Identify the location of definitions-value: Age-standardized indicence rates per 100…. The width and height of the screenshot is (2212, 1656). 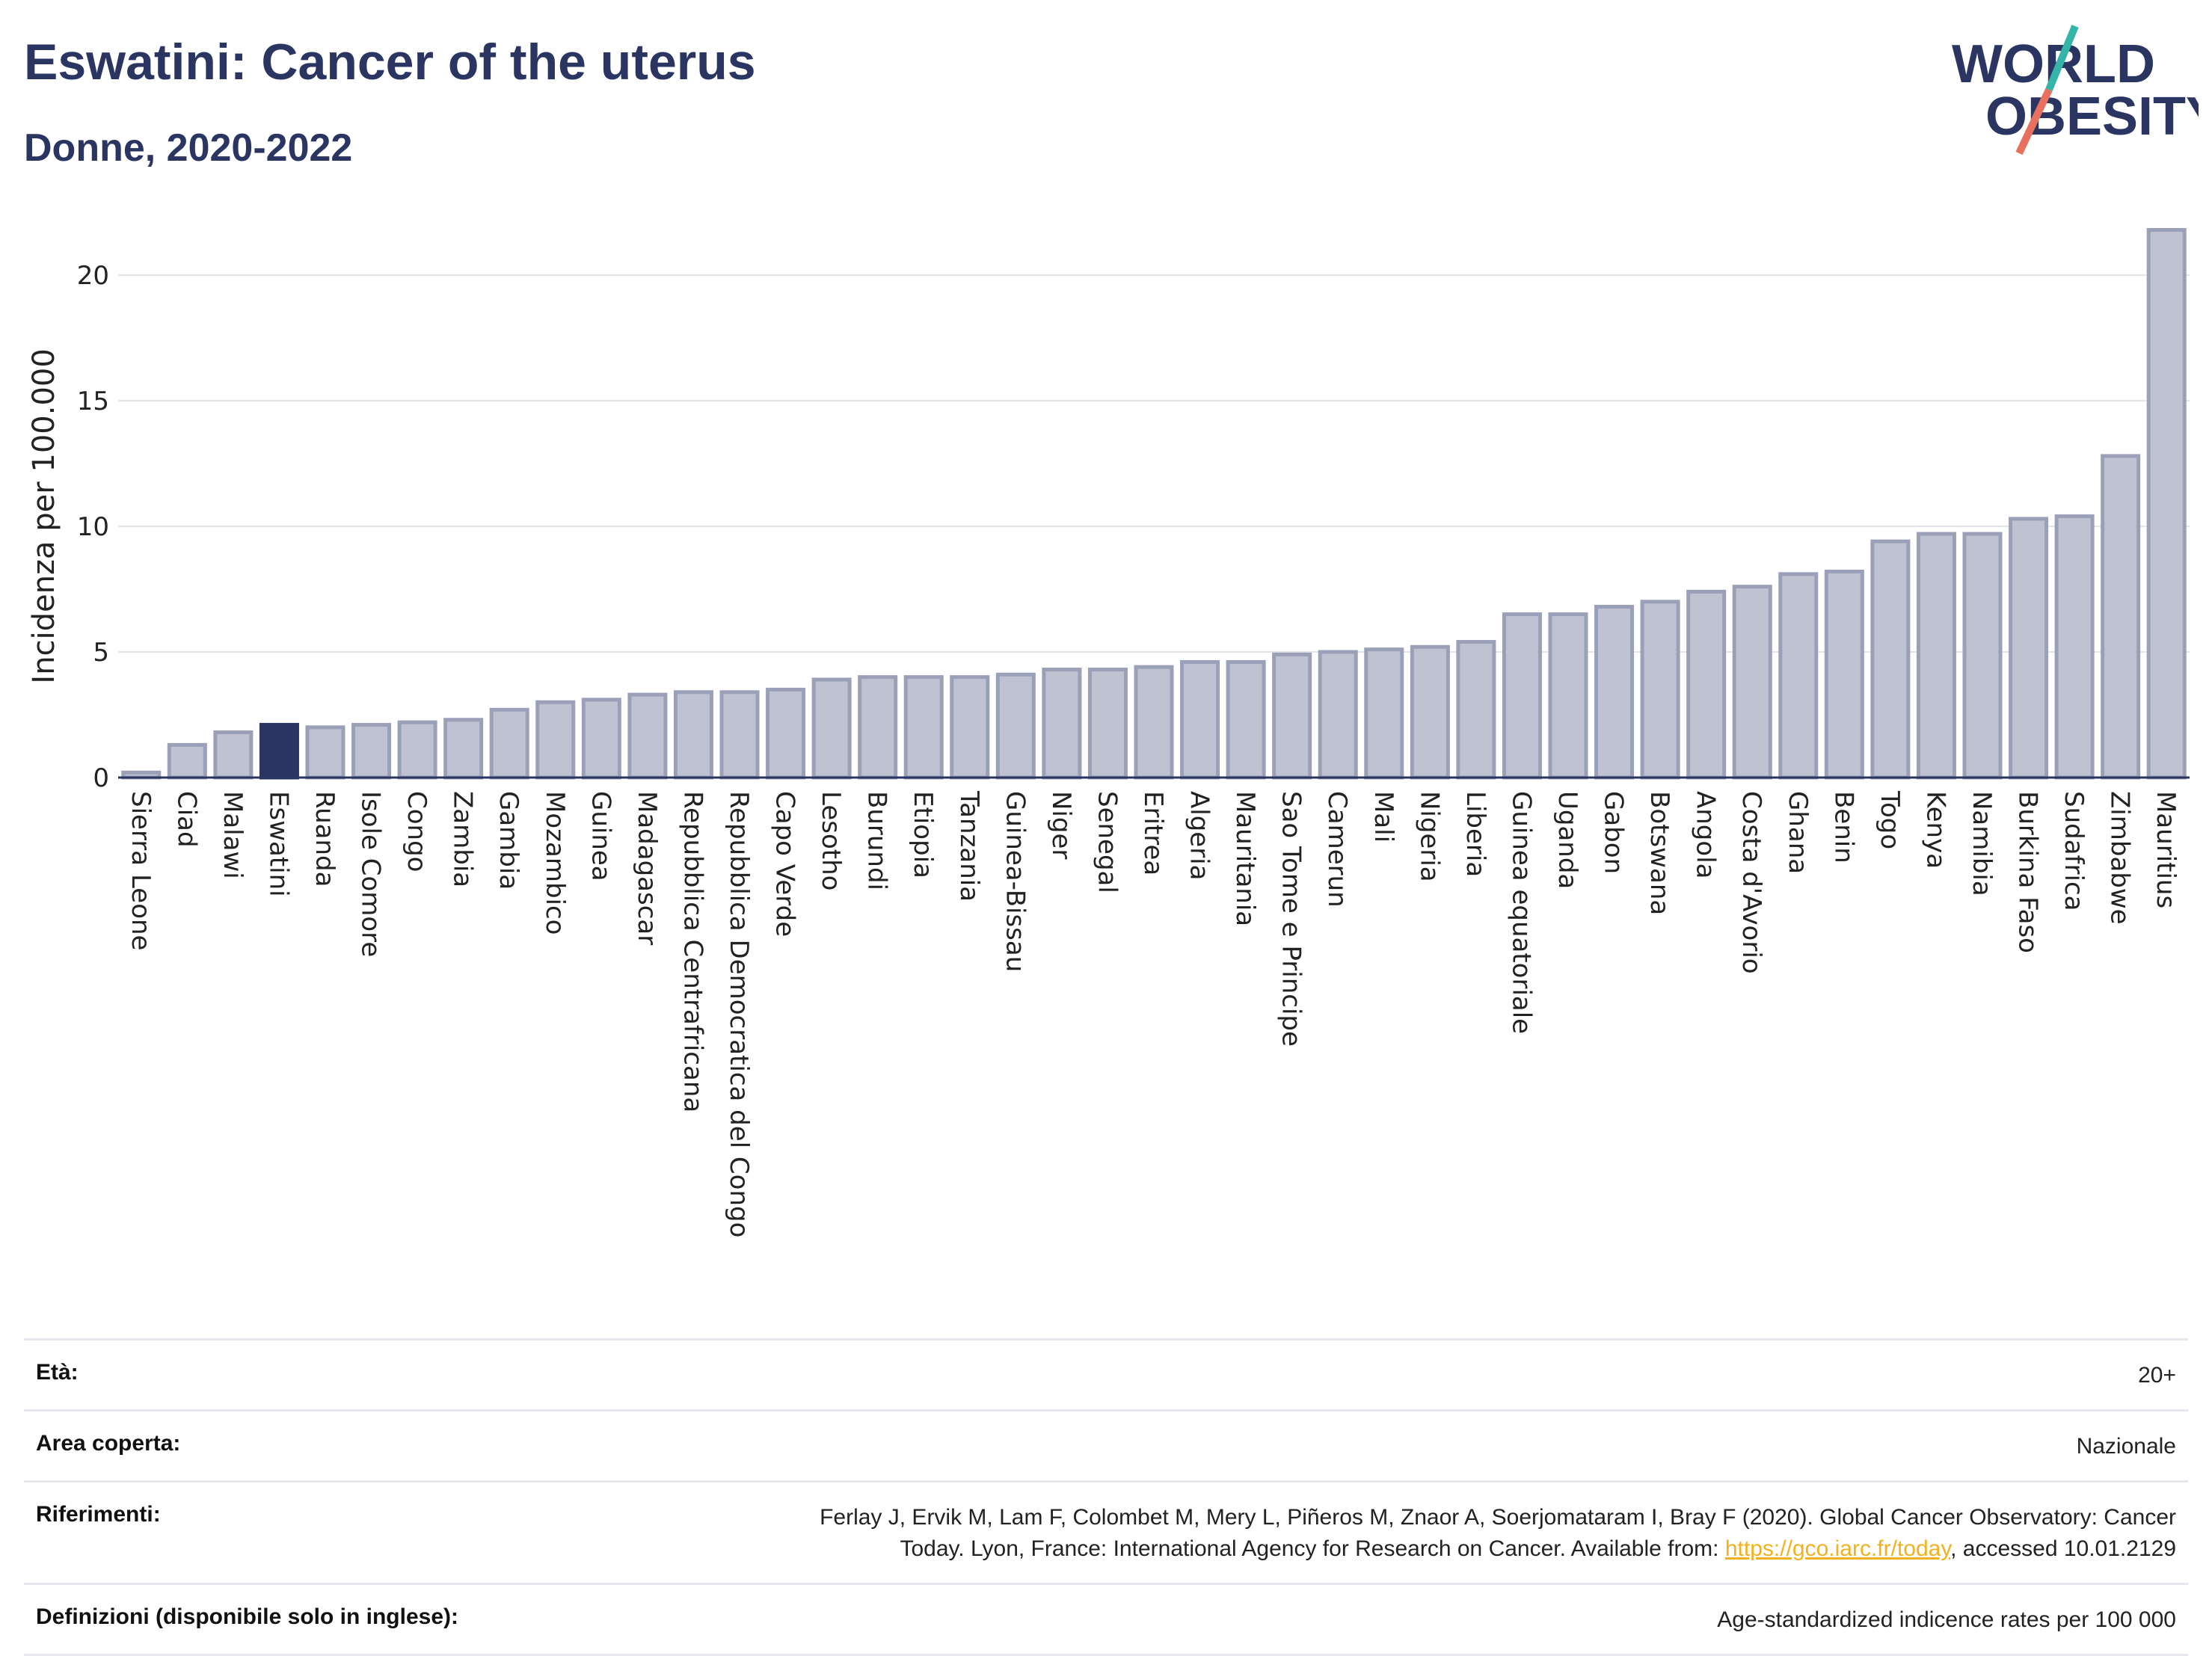
(1946, 1619).